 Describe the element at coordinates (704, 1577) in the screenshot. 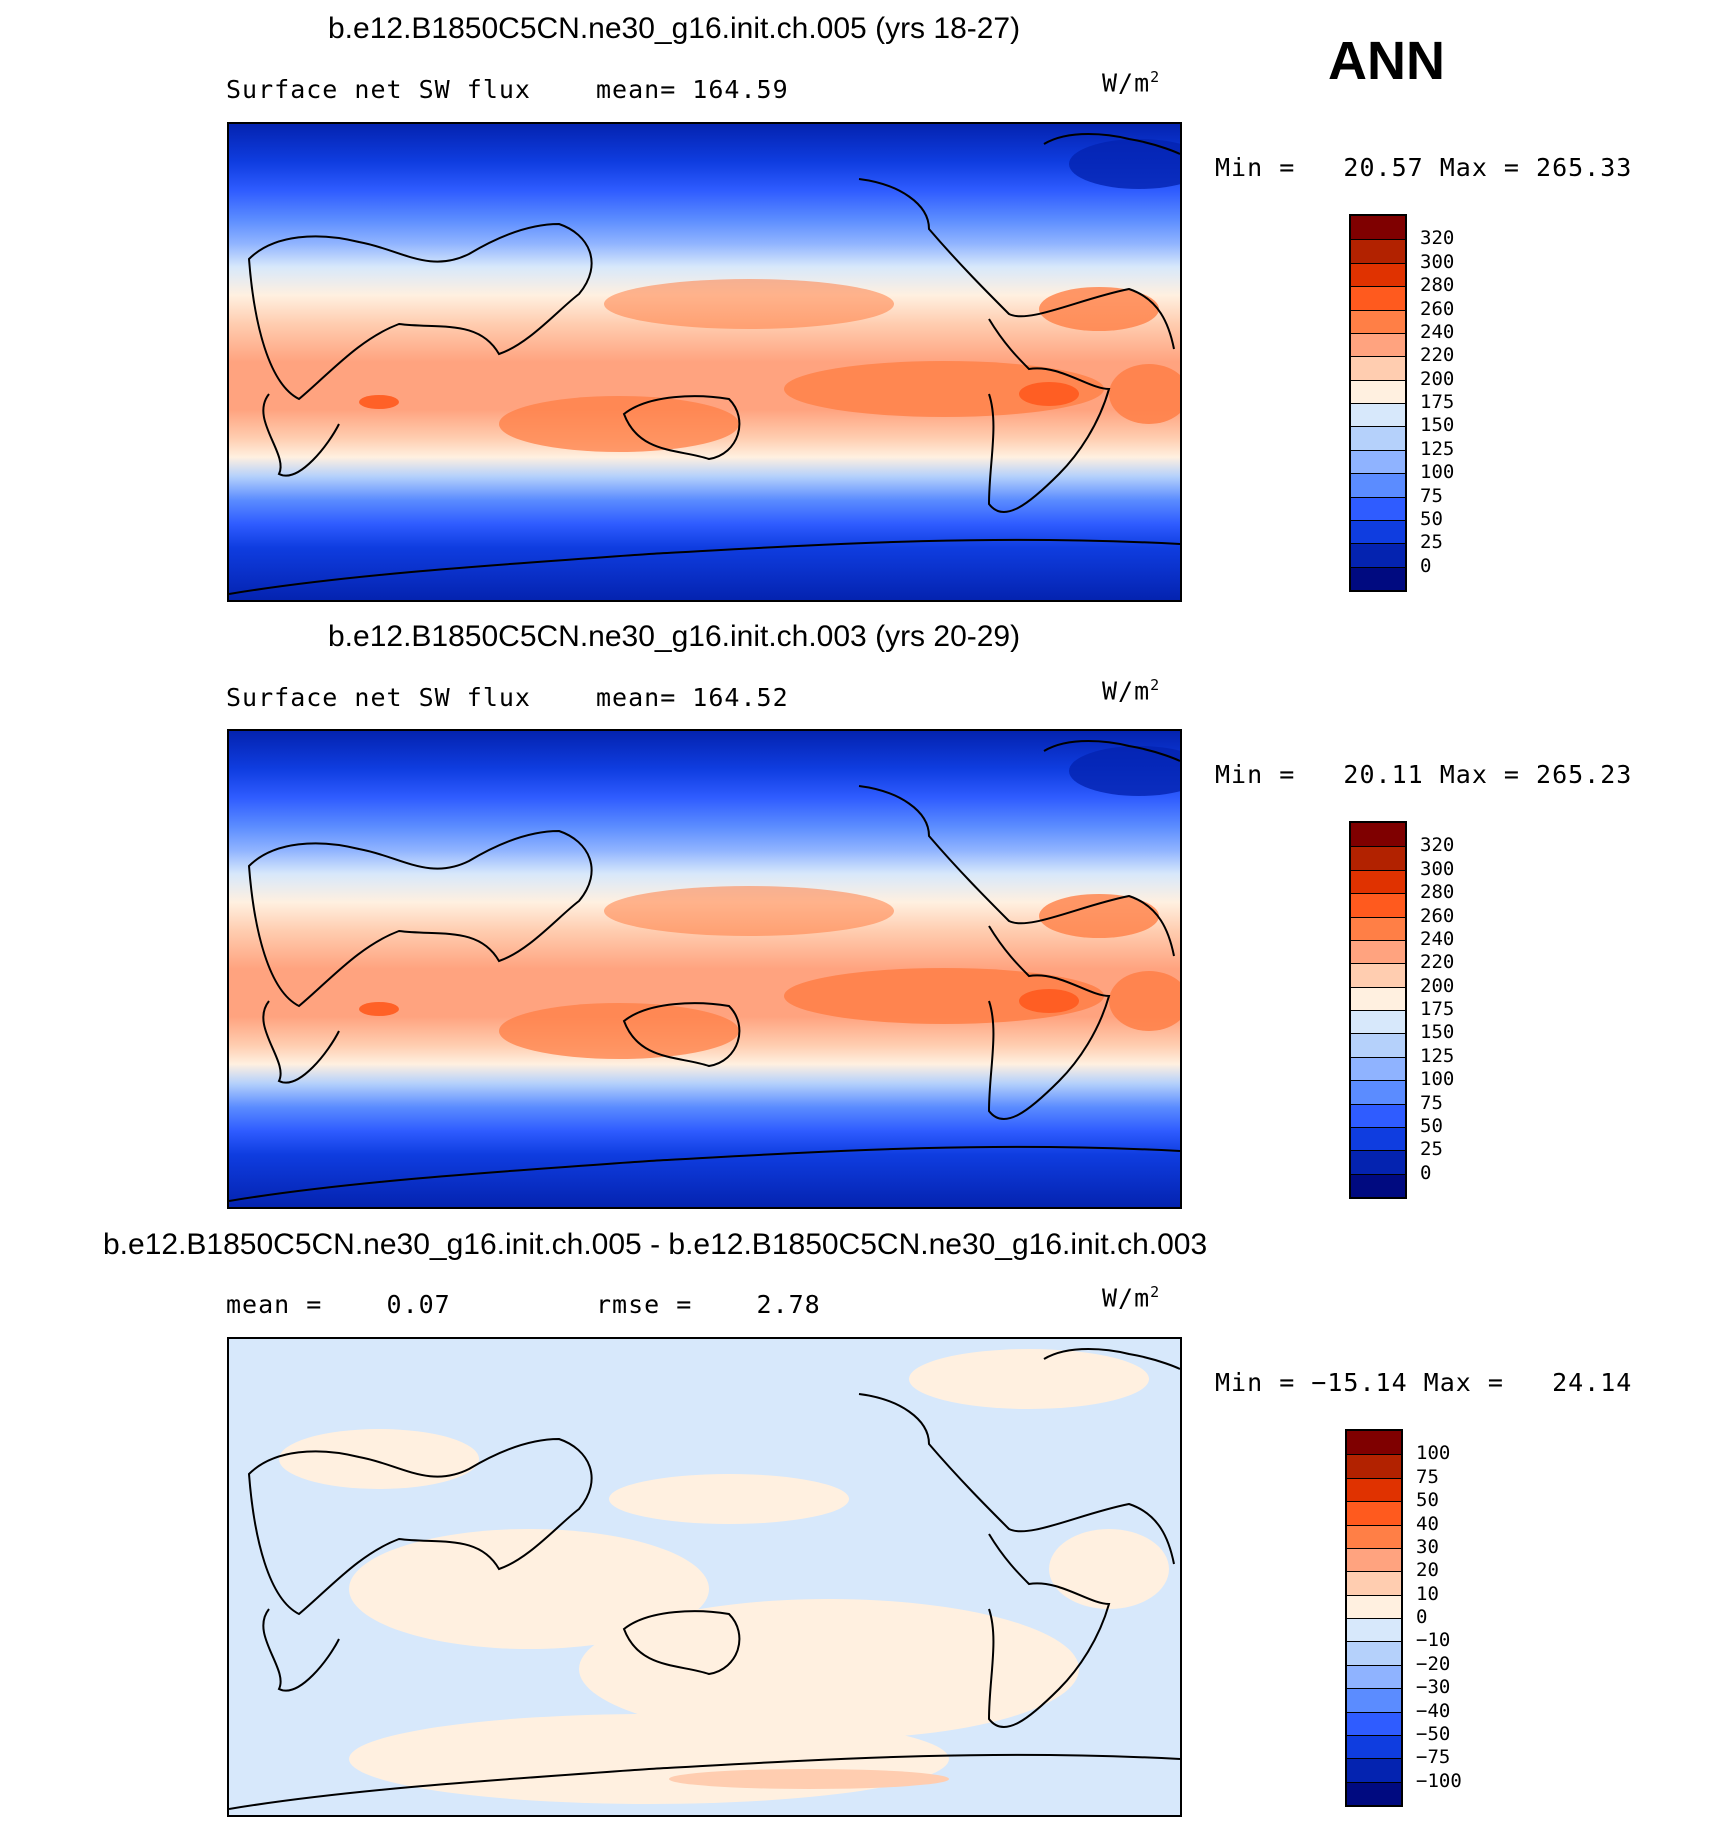

I see `panel3-map-svg` at that location.